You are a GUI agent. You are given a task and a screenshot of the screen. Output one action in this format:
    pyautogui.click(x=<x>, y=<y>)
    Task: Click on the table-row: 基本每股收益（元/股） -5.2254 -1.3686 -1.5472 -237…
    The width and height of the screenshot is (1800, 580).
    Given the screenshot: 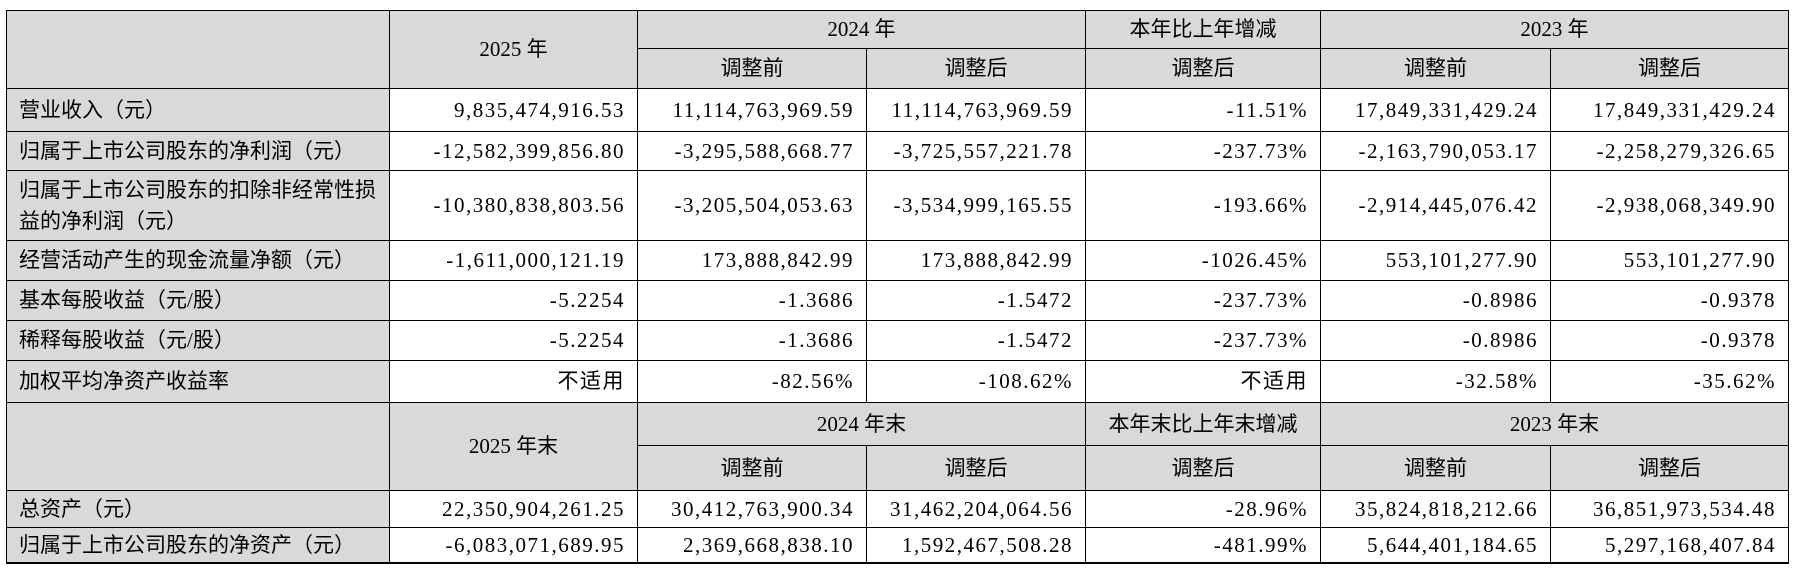 What is the action you would take?
    pyautogui.click(x=897, y=300)
    